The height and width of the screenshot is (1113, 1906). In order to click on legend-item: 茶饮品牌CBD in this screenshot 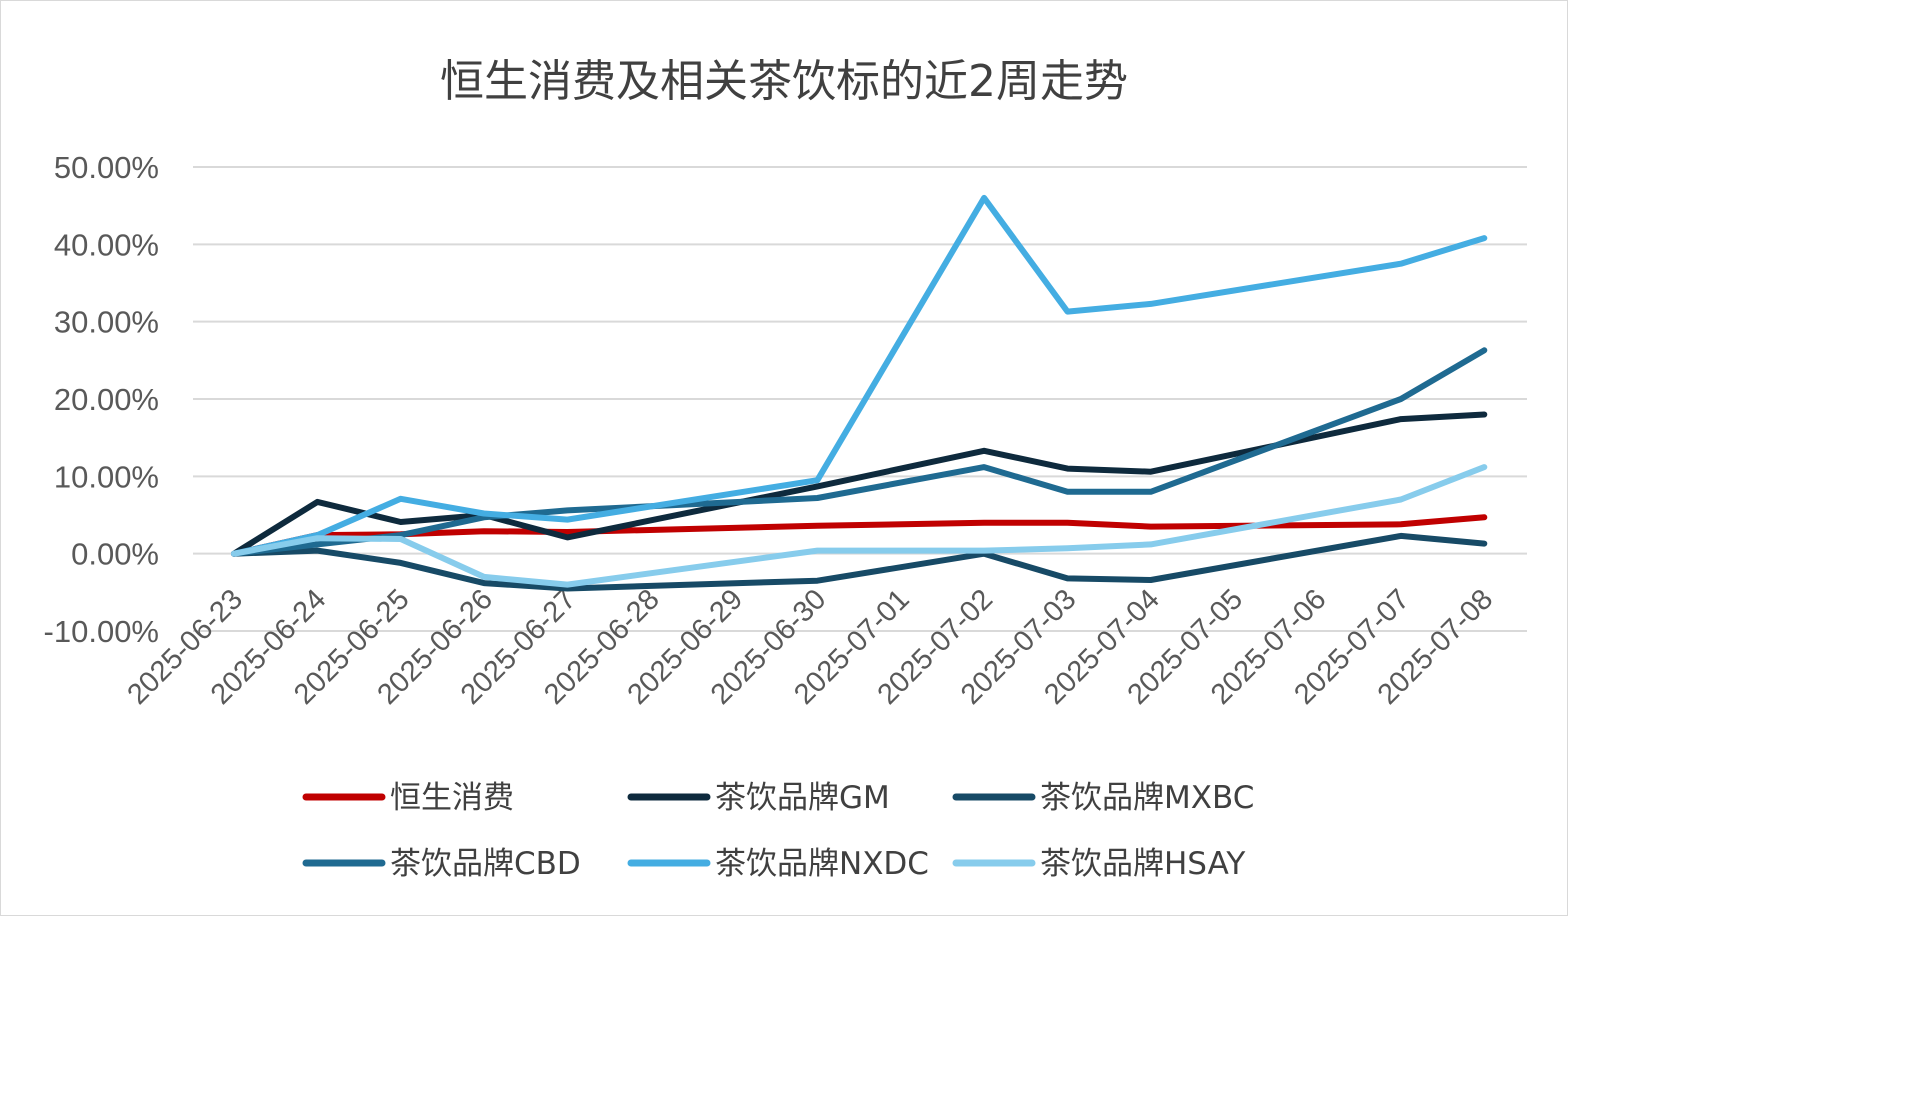, I will do `click(441, 864)`.